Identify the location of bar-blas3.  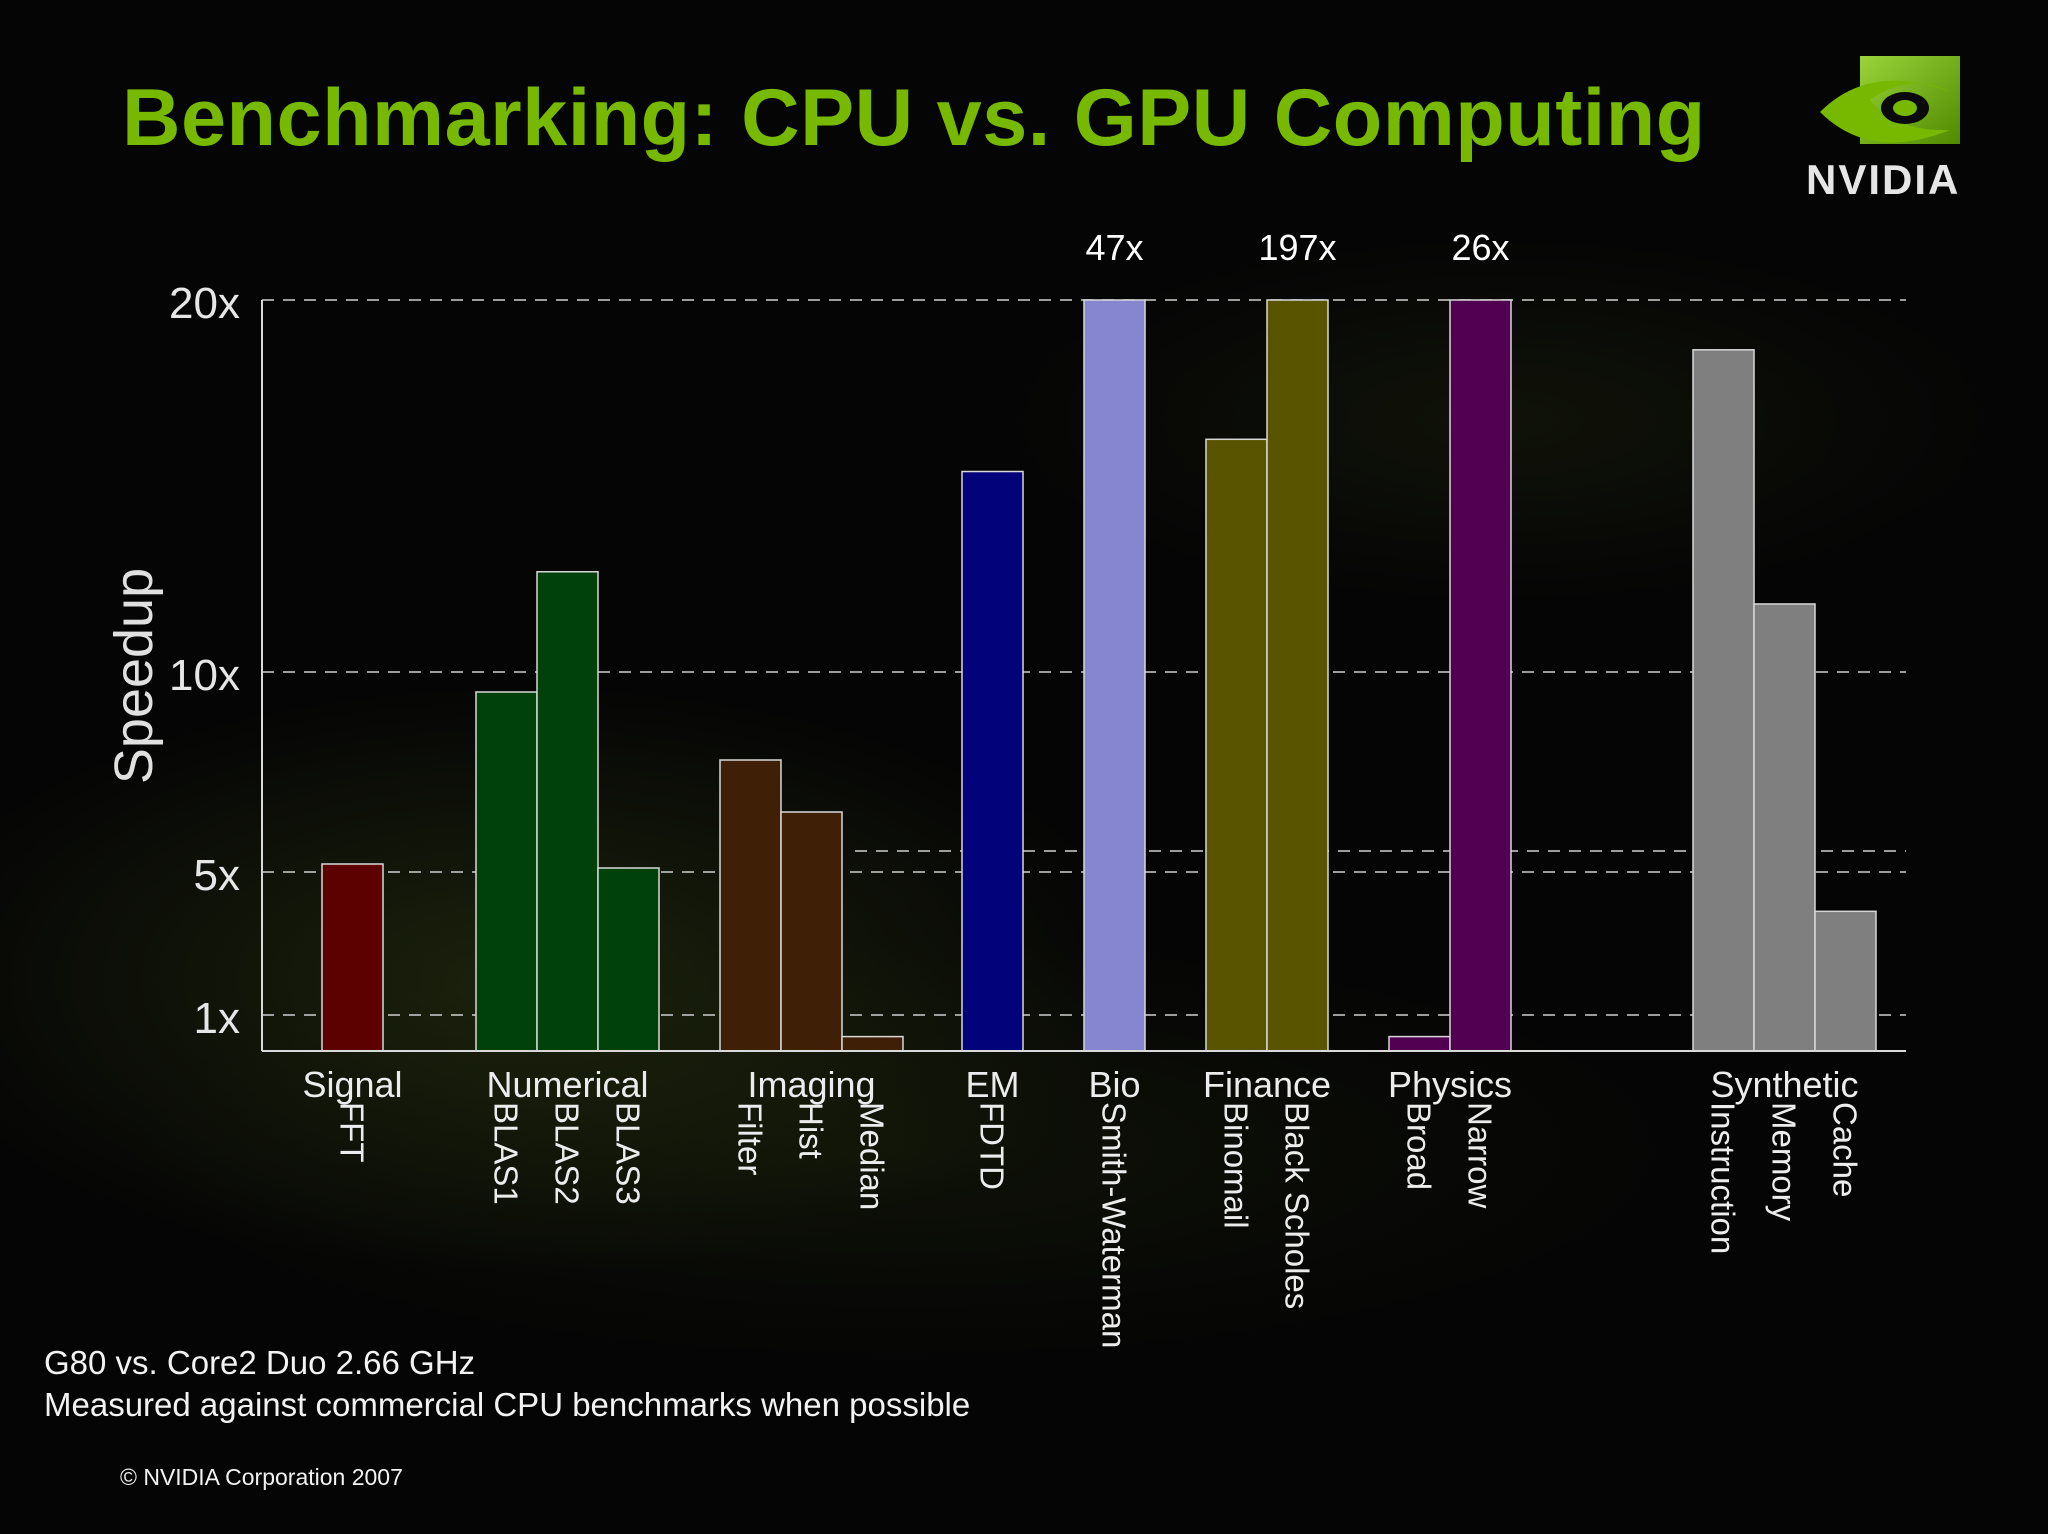
(628, 959).